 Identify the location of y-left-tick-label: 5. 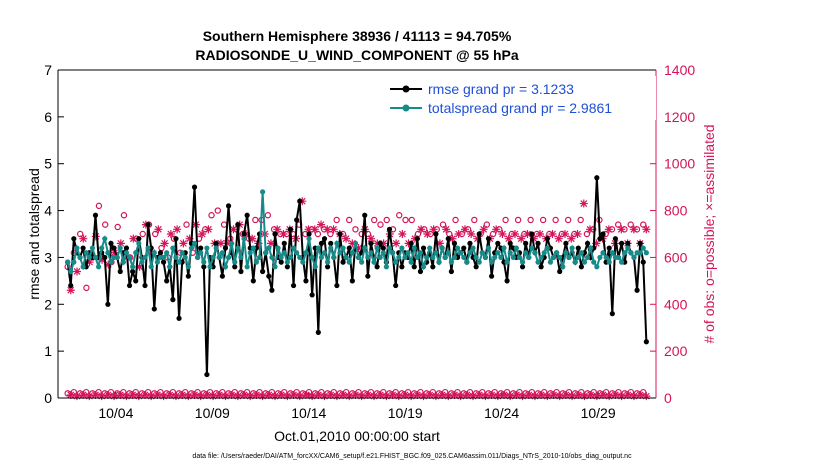
(48, 164).